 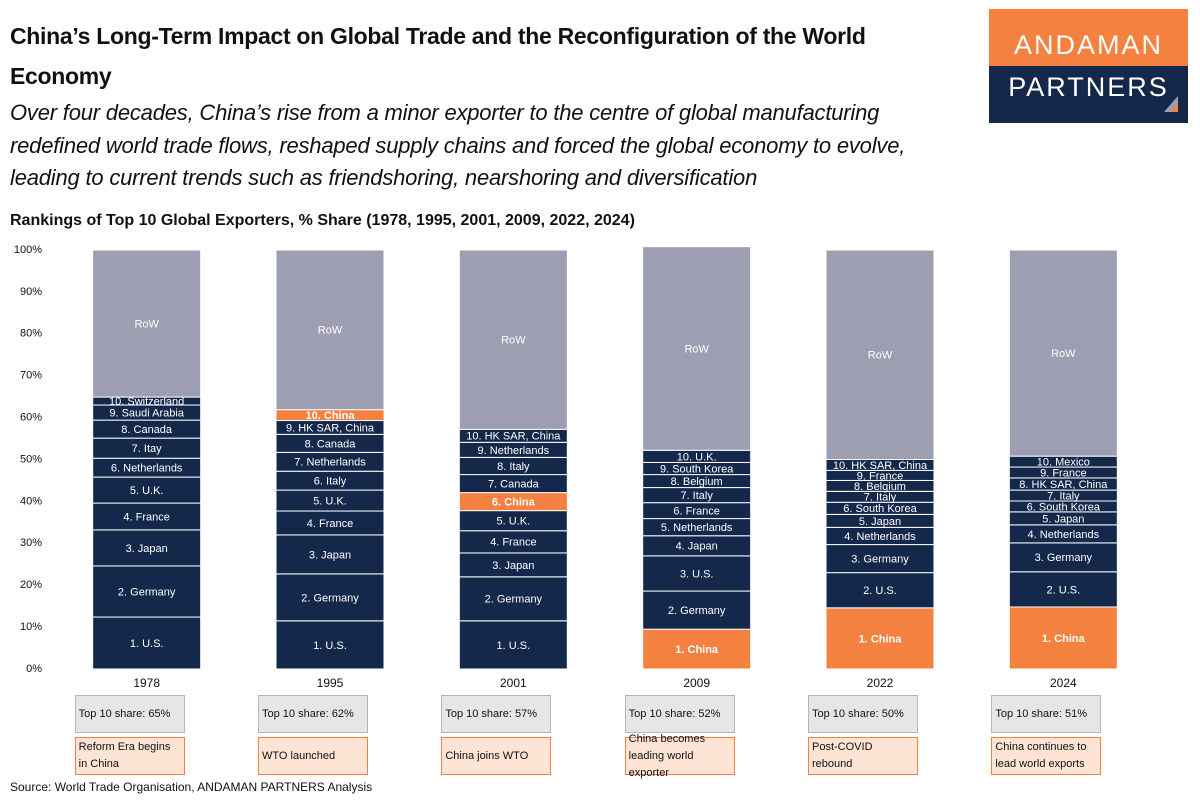 I want to click on segment-label: 10. U.K., so click(x=697, y=457).